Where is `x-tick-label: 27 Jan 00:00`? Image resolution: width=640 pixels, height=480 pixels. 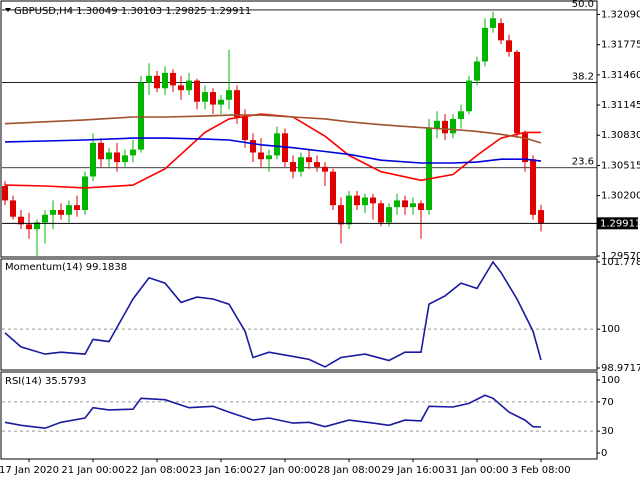 x-tick-label: 27 Jan 00:00 is located at coordinates (284, 470).